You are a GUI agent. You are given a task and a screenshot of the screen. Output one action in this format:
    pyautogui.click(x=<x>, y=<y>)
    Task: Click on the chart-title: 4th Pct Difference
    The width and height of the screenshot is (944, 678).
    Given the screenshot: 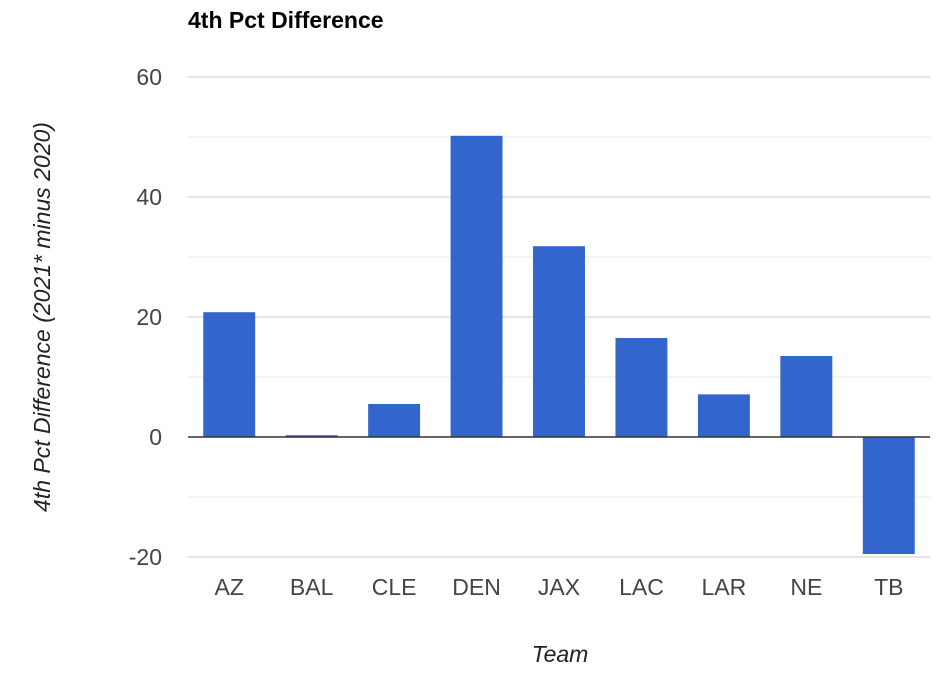 What is the action you would take?
    pyautogui.click(x=286, y=20)
    